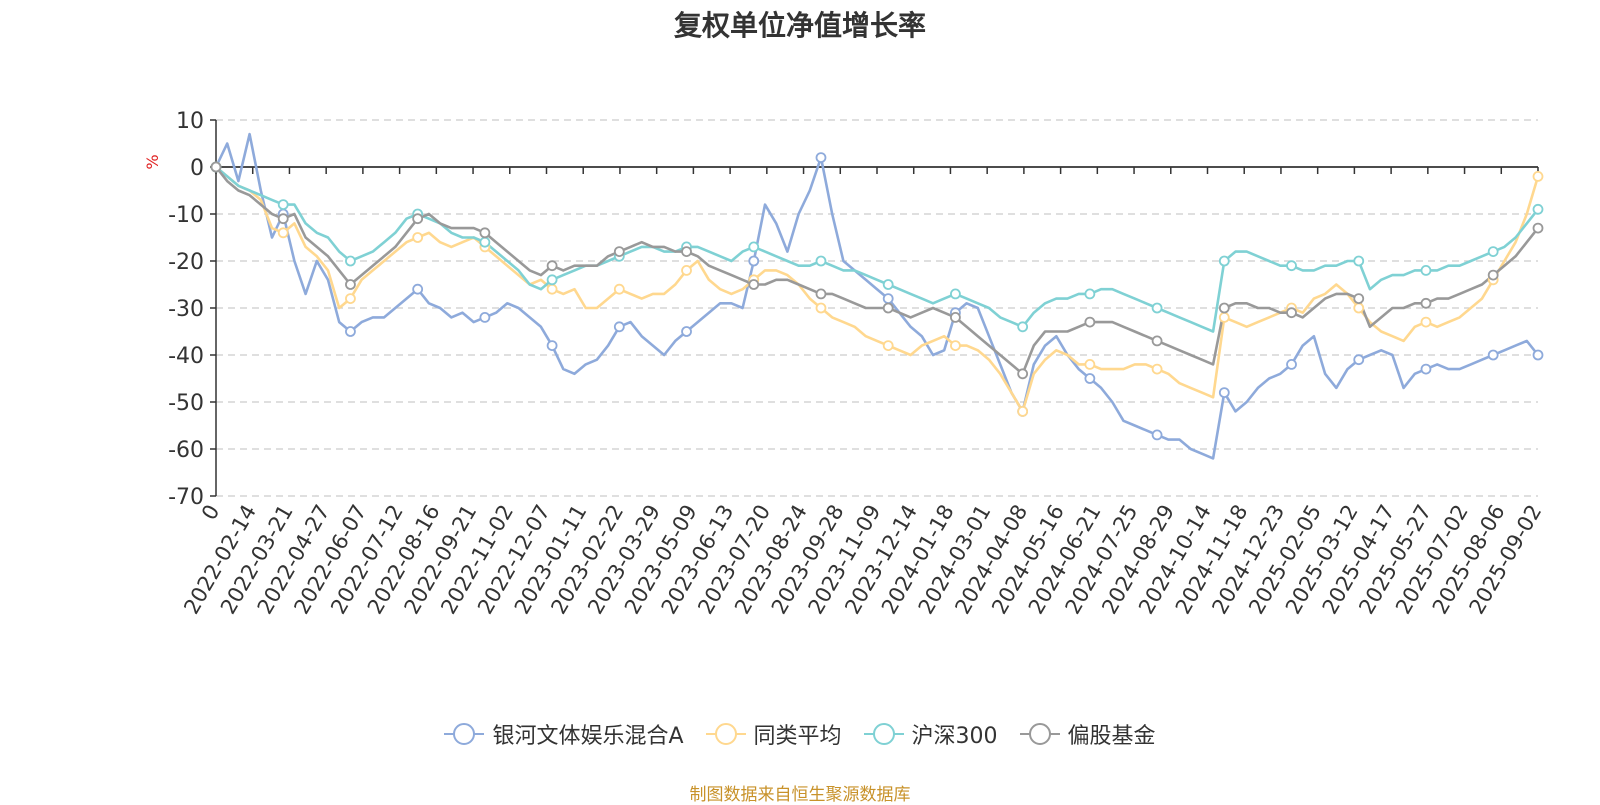  Describe the element at coordinates (190, 121) in the screenshot. I see `y-tick-label: 10` at that location.